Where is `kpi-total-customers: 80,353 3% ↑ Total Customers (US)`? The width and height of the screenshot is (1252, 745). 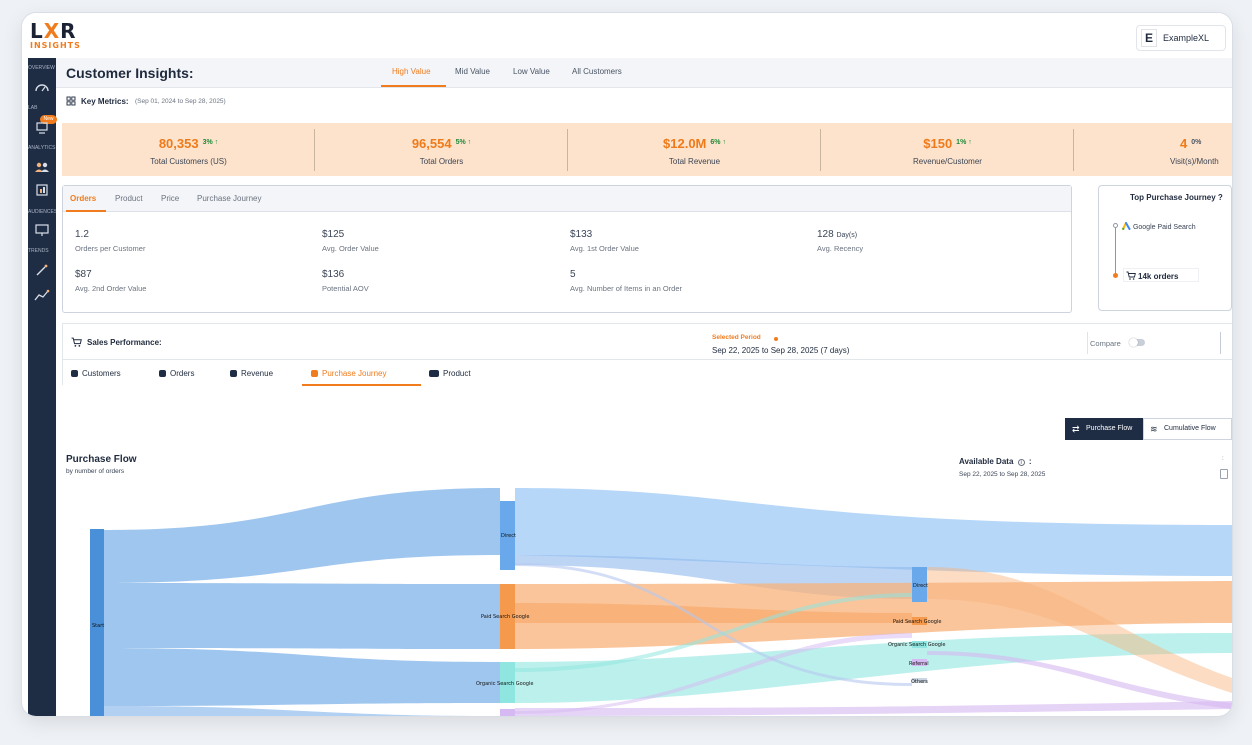 kpi-total-customers: 80,353 3% ↑ Total Customers (US) is located at coordinates (188, 149).